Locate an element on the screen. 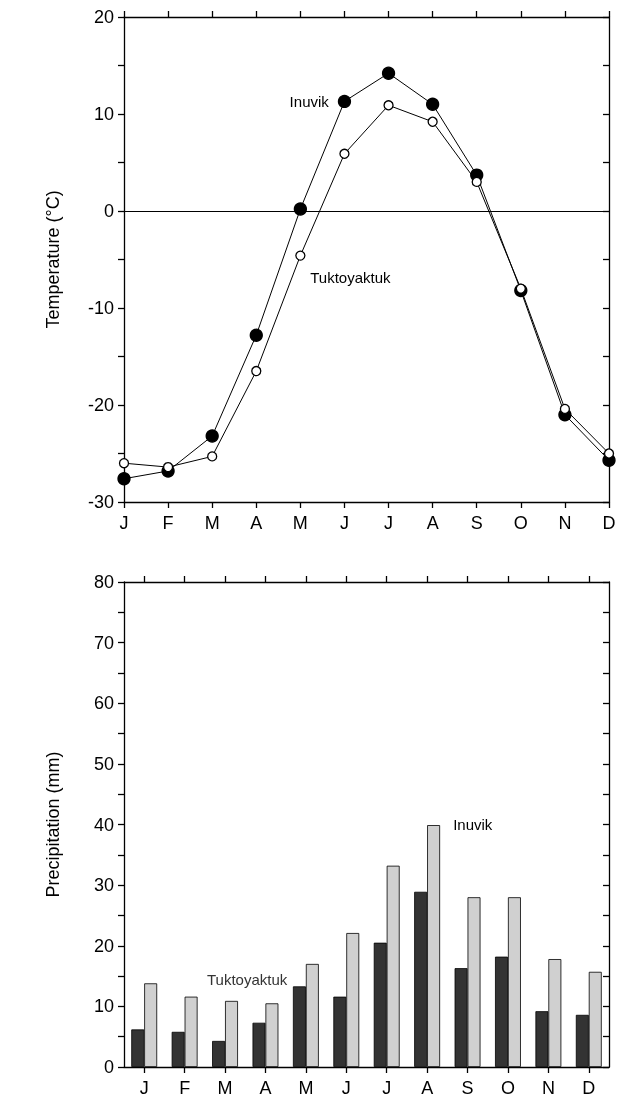  y-tick-label: 80 is located at coordinates (103, 582).